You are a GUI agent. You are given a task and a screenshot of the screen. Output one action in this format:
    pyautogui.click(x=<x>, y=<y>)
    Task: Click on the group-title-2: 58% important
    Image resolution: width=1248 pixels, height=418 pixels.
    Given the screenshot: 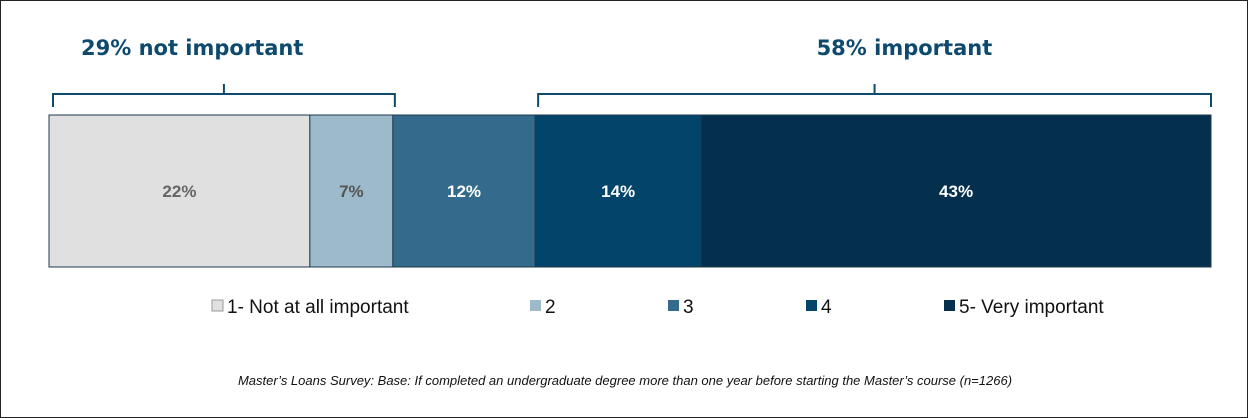 What is the action you would take?
    pyautogui.click(x=905, y=48)
    